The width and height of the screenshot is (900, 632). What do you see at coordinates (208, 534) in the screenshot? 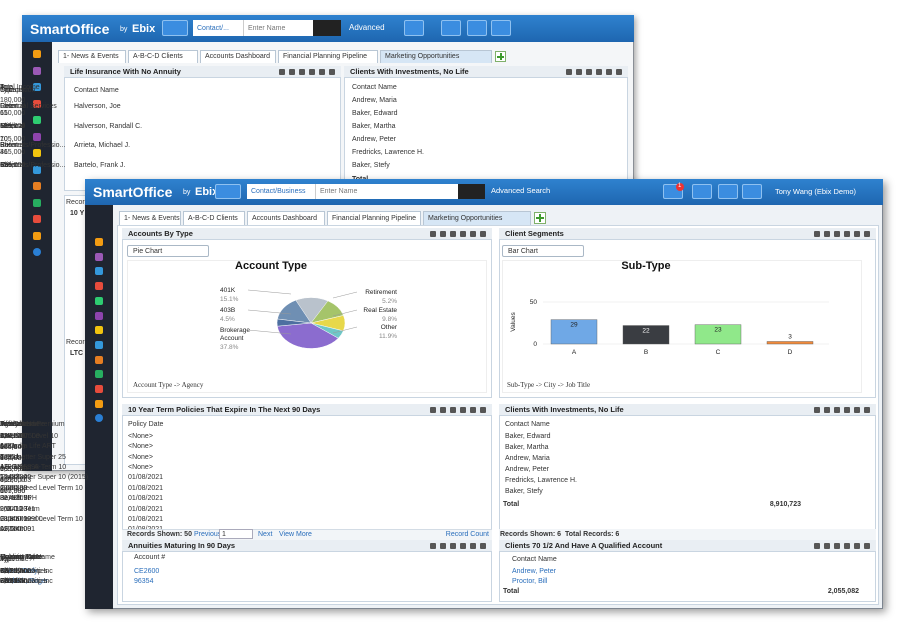
I see `pager-previous: Previous` at bounding box center [208, 534].